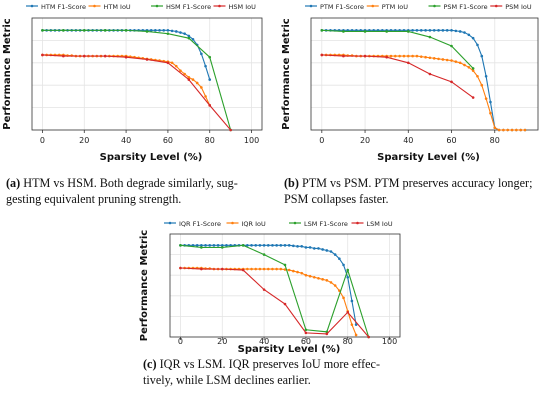 The height and width of the screenshot is (402, 550). Describe the element at coordinates (150, 364) in the screenshot. I see `caption-c-label: (c)` at that location.